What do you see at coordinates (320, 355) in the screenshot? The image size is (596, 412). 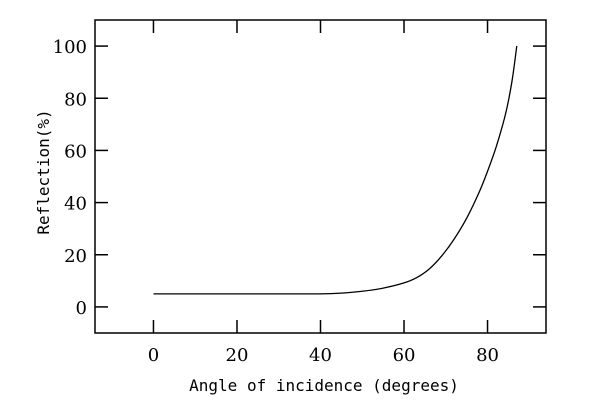 I see `x-tick-label: 40` at bounding box center [320, 355].